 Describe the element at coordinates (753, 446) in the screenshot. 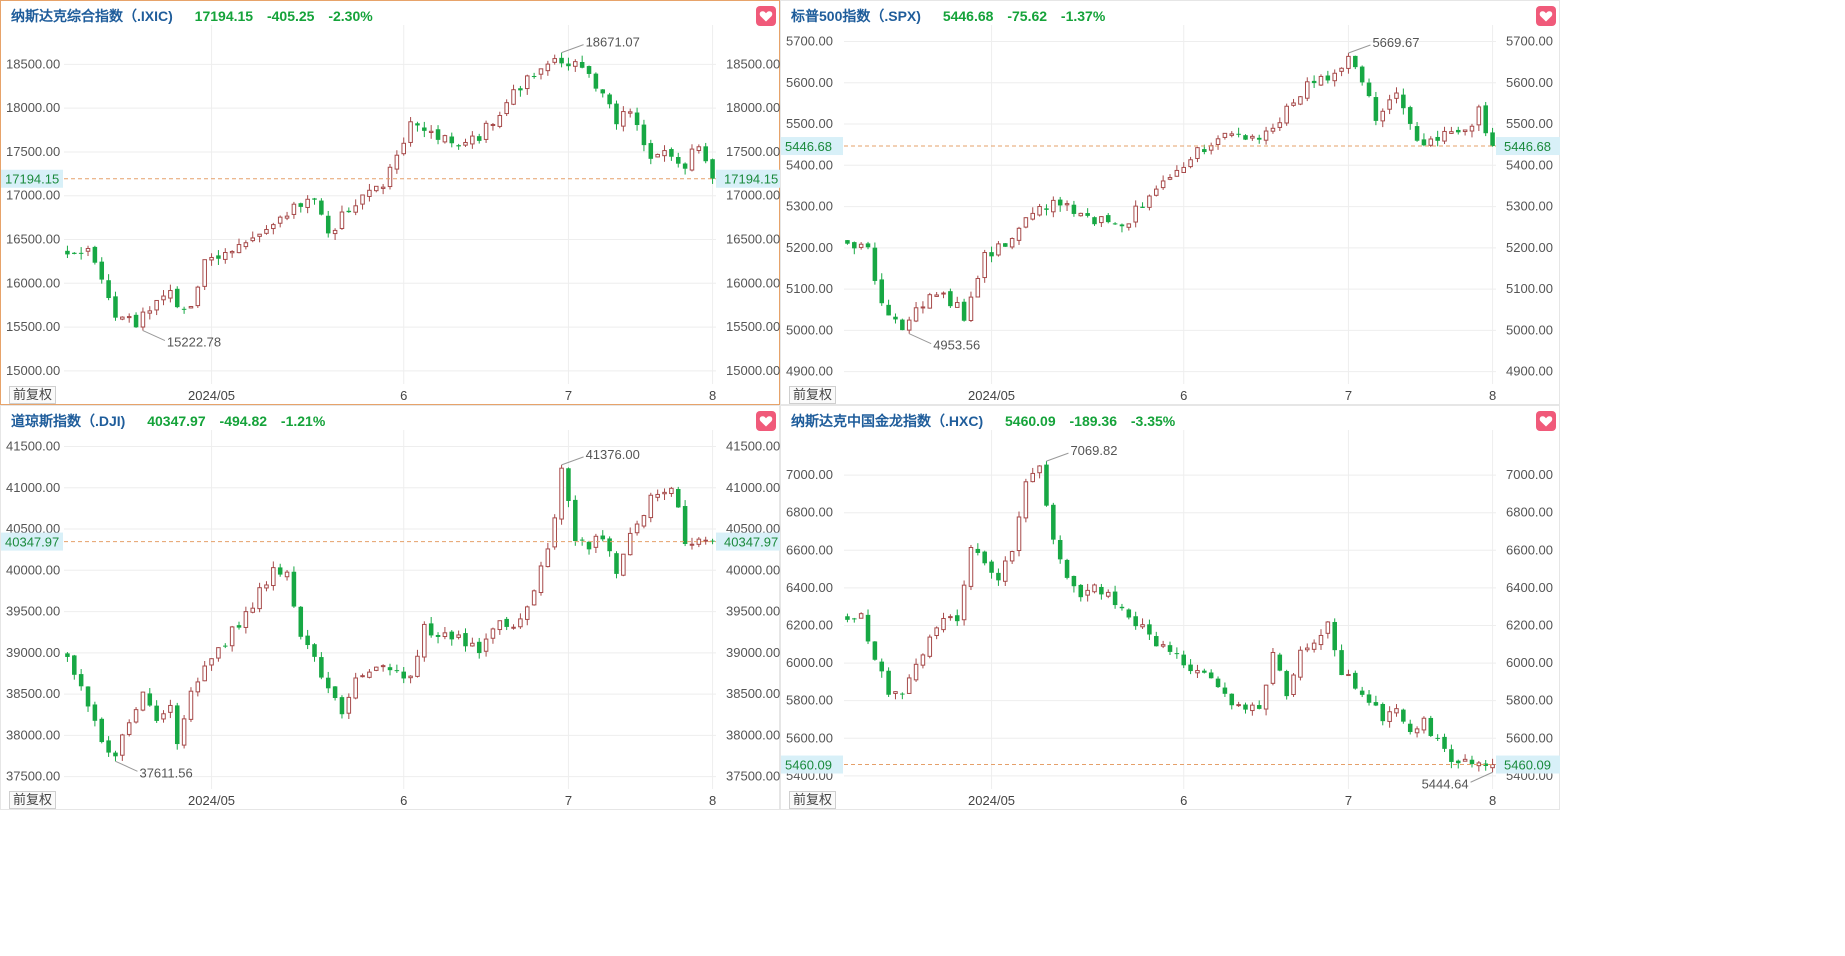

I see `y-tick-label-right: 41500.00` at that location.